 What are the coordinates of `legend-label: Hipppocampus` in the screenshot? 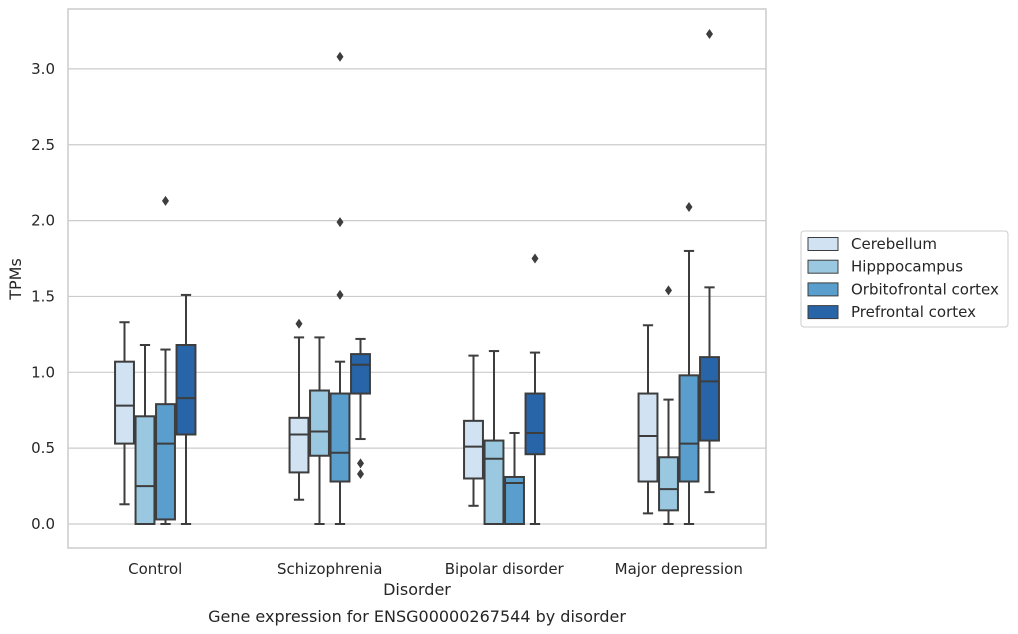 It's located at (907, 267).